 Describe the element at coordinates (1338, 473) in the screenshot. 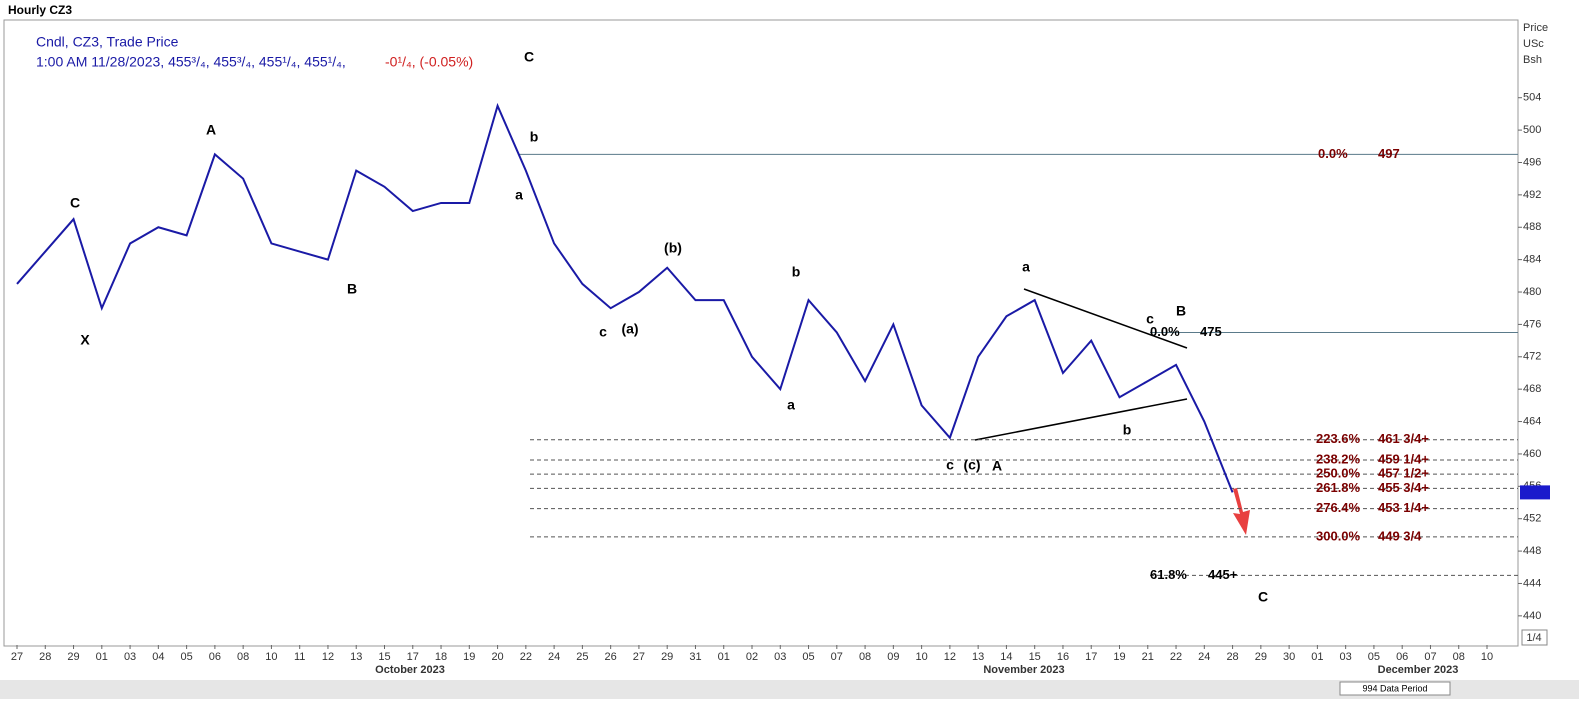

I see `fib-pct: 250.0%` at that location.